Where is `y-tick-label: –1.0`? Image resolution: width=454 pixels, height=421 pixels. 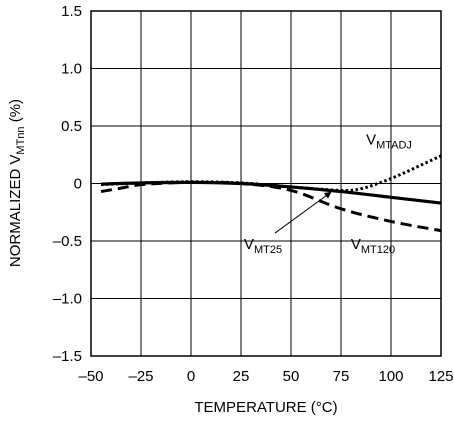
y-tick-label: –1.0 is located at coordinates (67, 299).